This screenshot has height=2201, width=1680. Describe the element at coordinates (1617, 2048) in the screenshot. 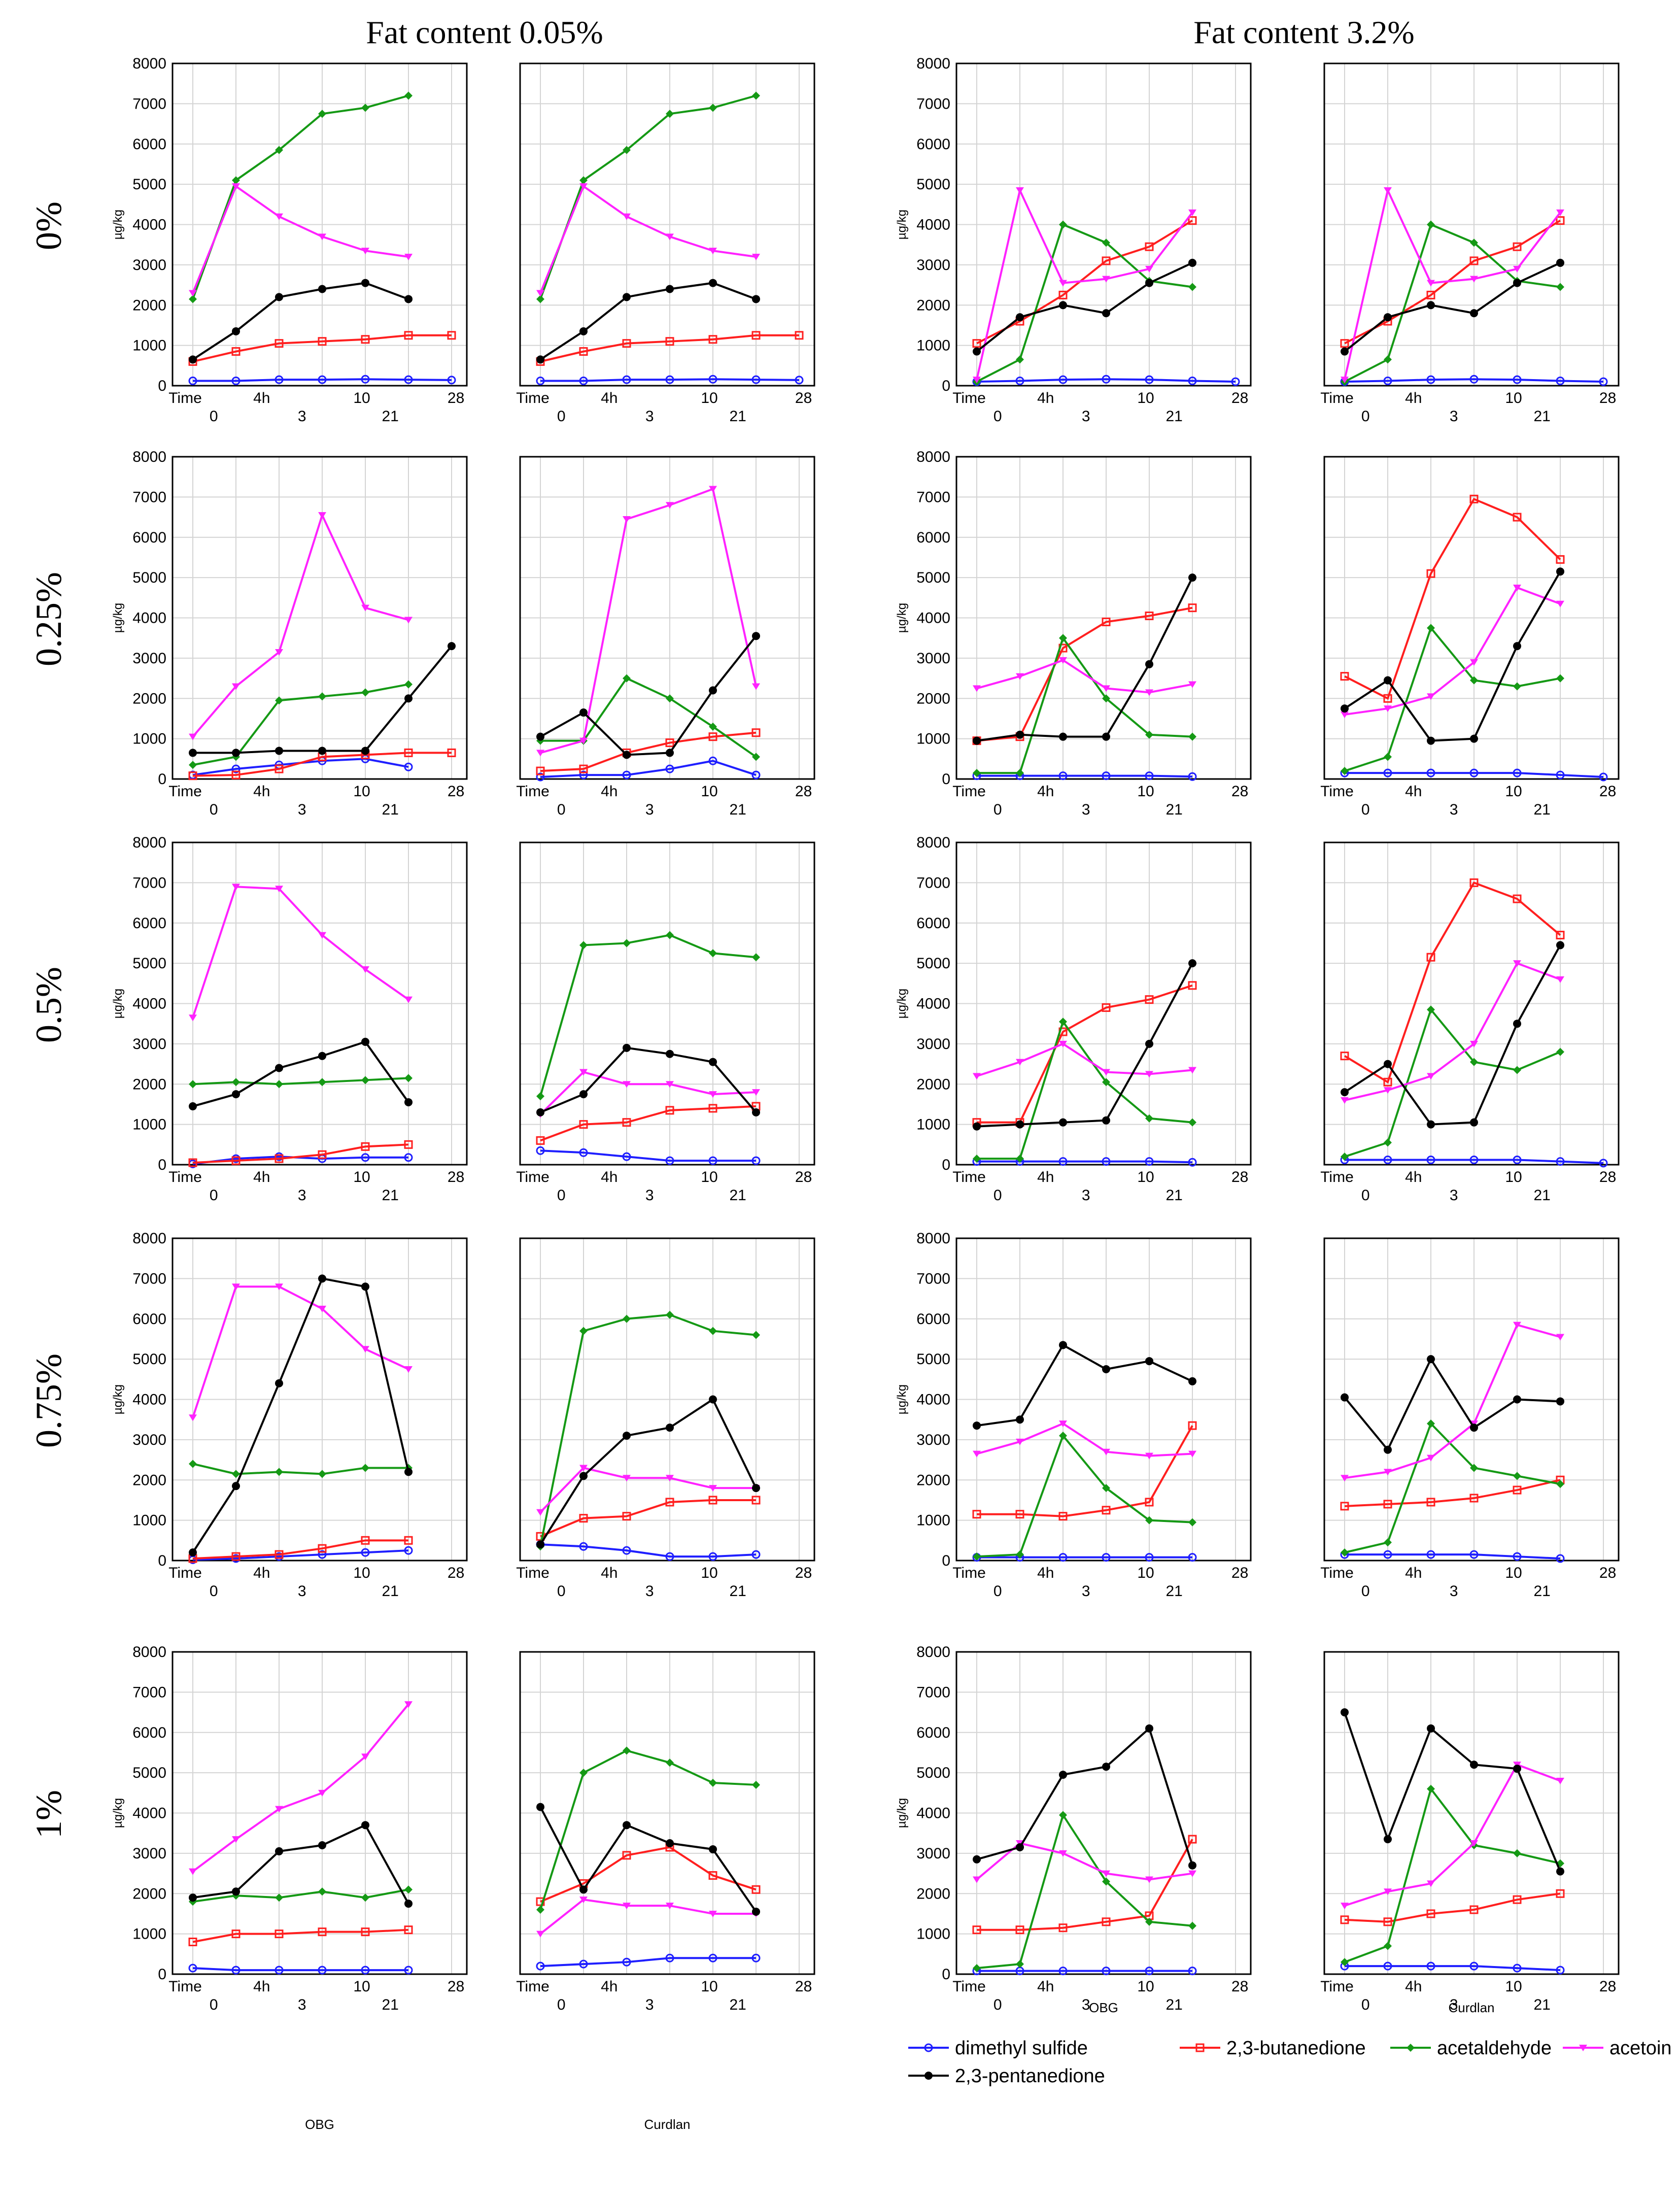

I see `legend-item: acetoin` at that location.